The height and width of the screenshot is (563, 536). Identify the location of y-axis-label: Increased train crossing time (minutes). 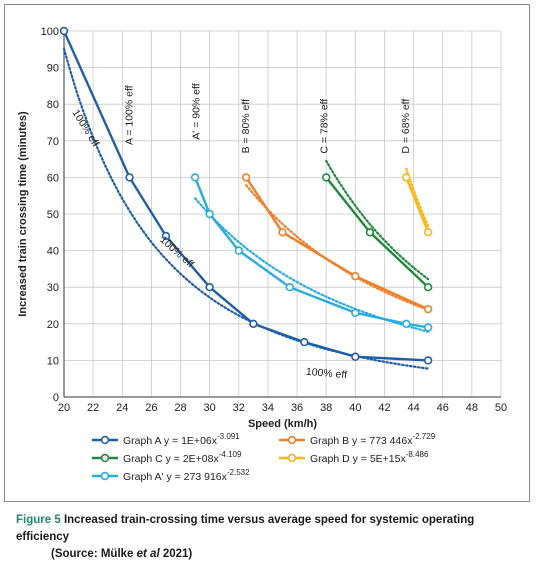
(23, 214).